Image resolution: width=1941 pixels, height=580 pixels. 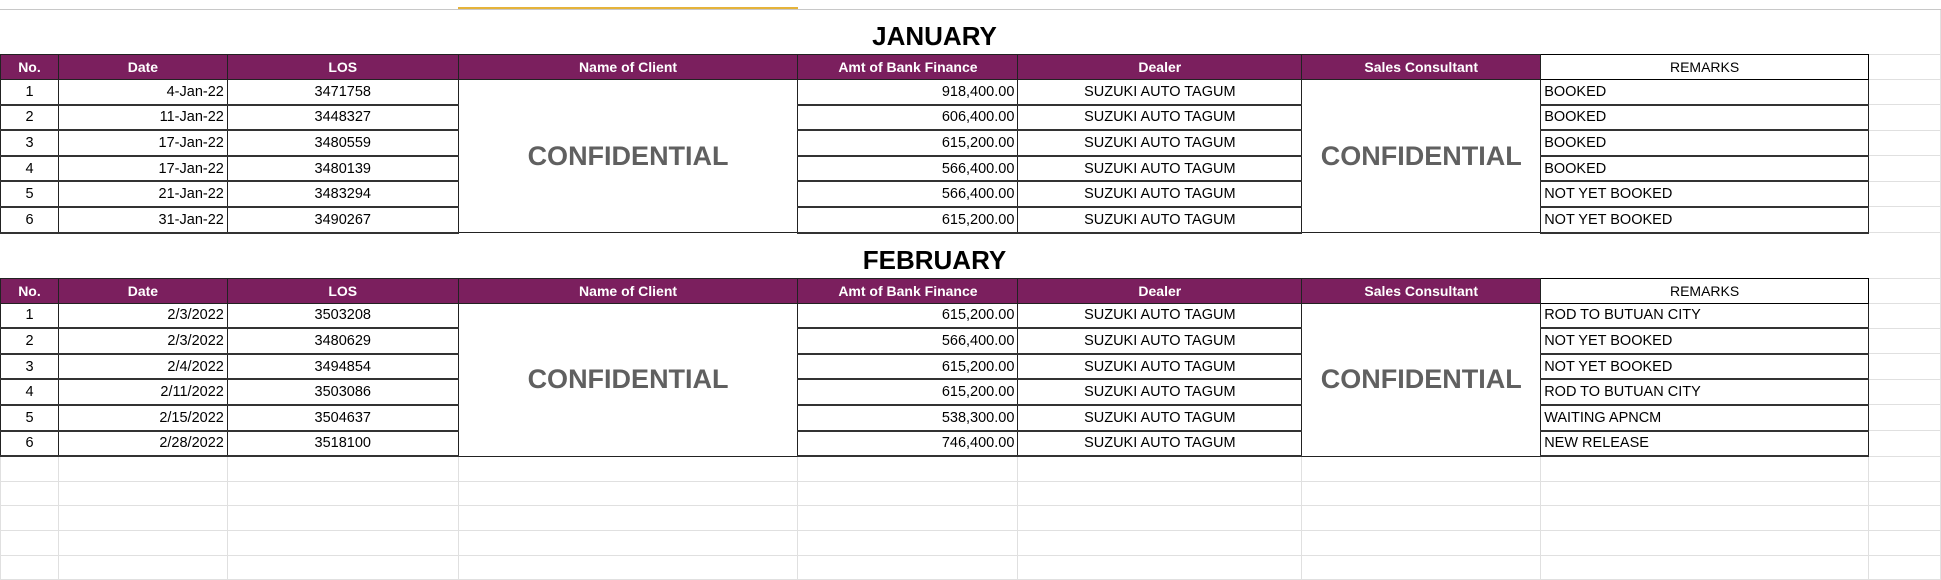 I want to click on cell-amount: 606,400.00, so click(x=908, y=118).